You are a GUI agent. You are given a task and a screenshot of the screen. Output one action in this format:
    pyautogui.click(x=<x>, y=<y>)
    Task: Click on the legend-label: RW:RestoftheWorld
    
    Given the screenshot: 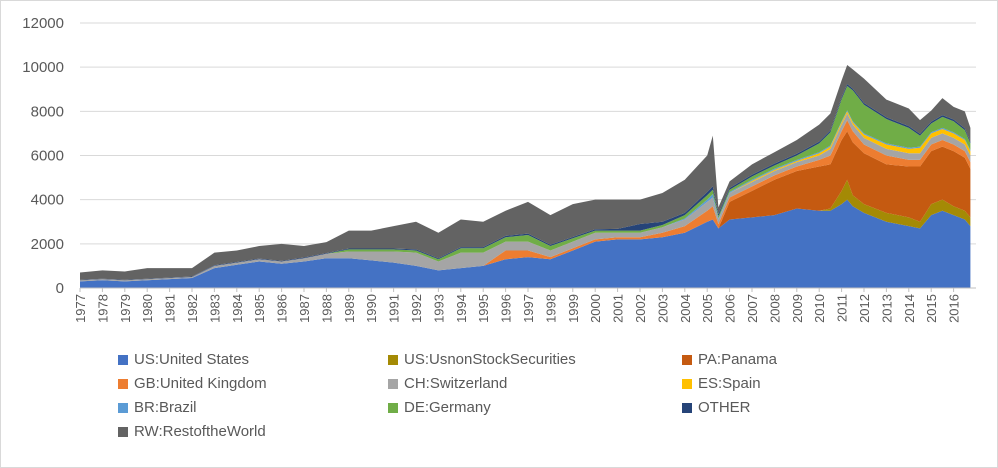 What is the action you would take?
    pyautogui.click(x=200, y=431)
    